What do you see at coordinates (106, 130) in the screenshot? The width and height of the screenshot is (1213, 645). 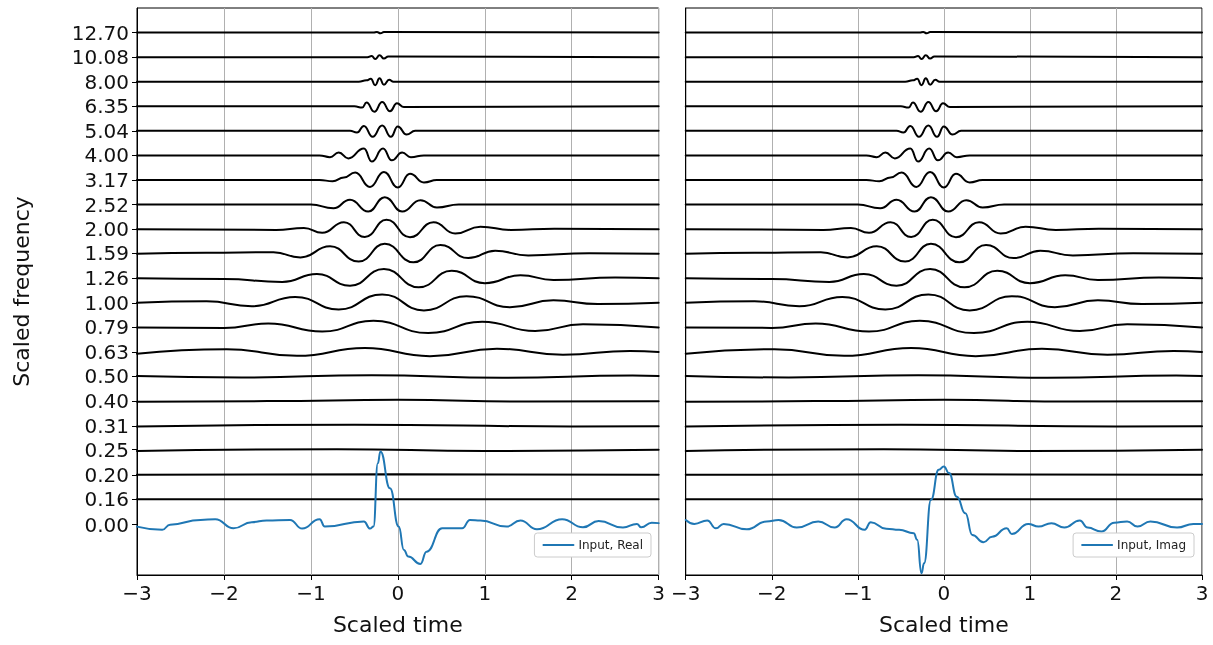 I see `category-label: 5.04` at bounding box center [106, 130].